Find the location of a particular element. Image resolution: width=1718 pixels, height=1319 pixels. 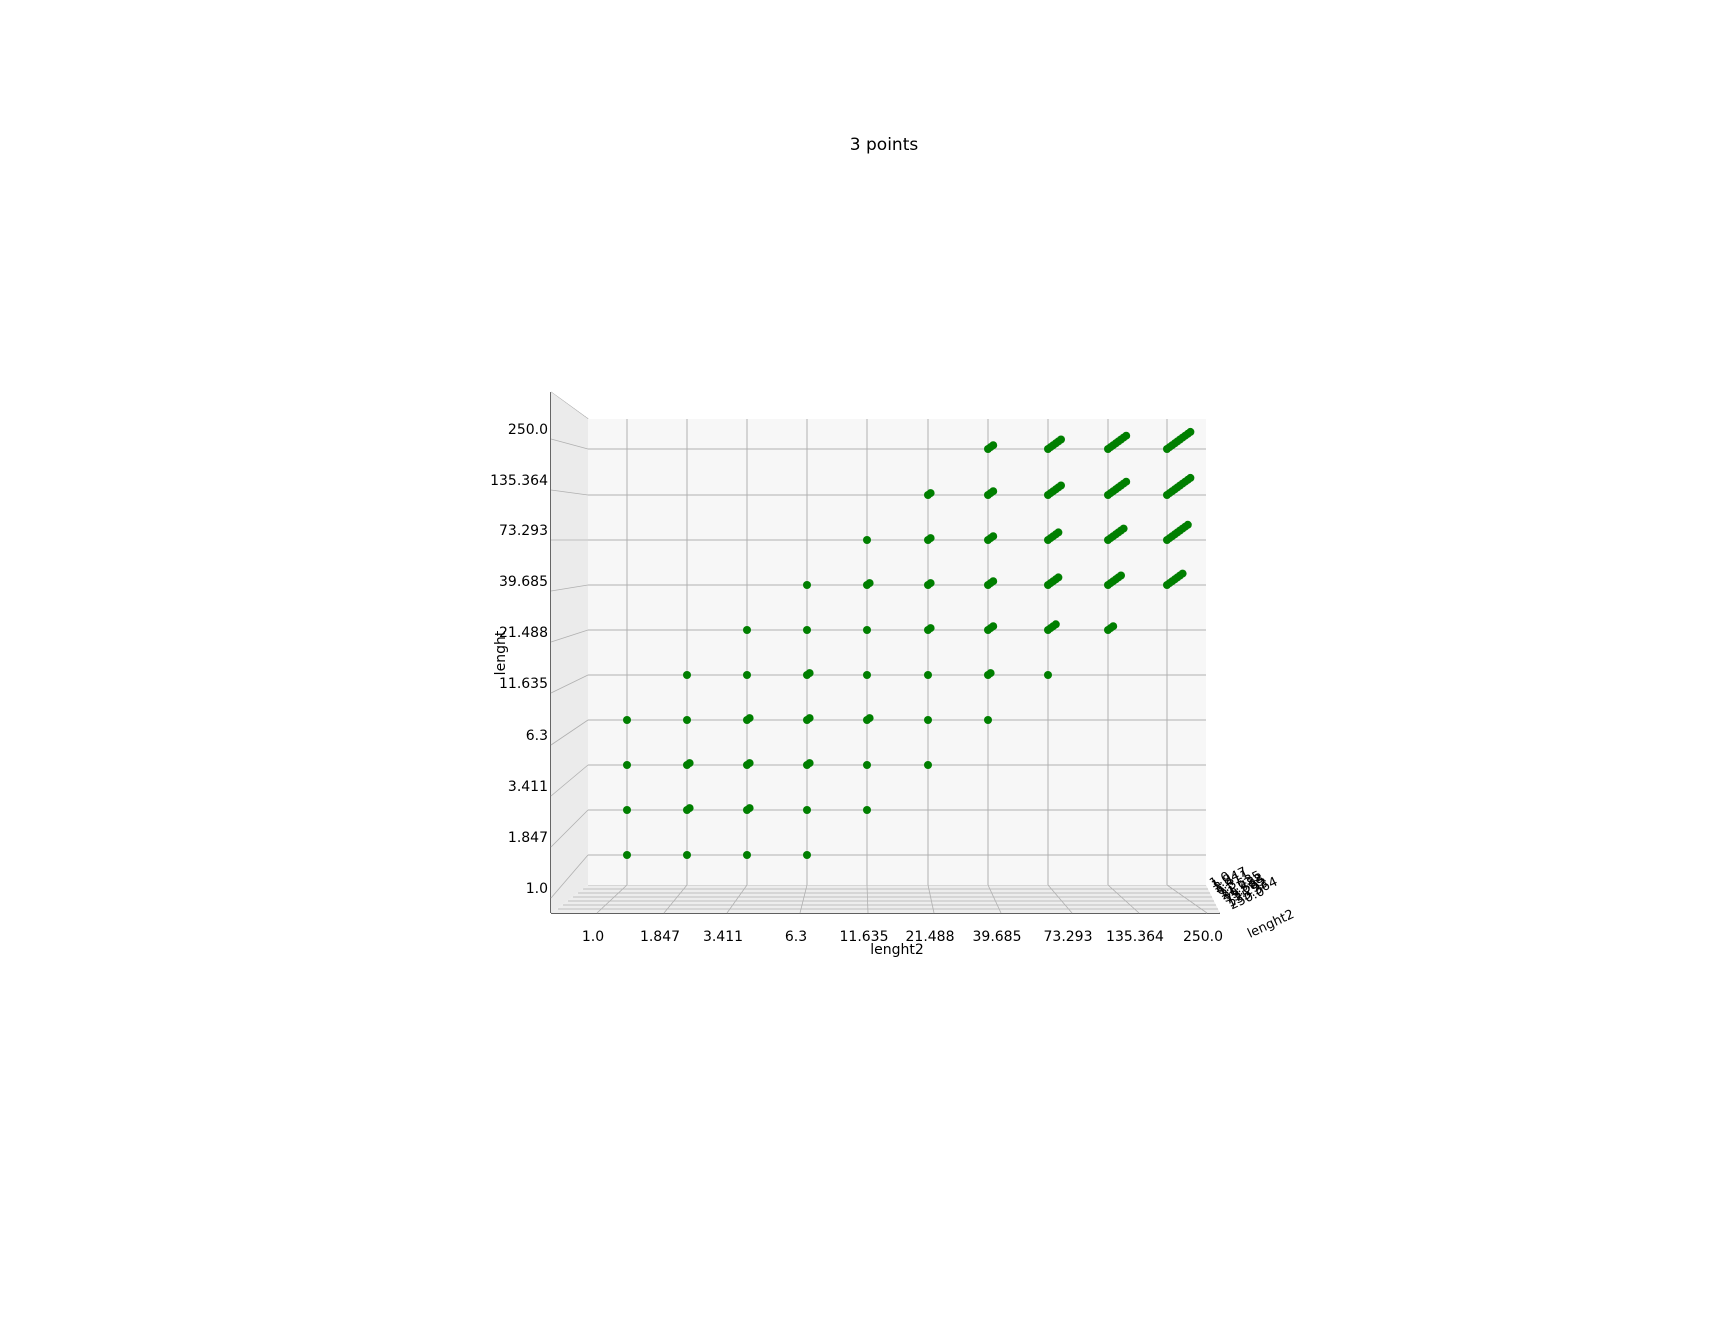

y-tick-label: 3.411 is located at coordinates (528, 787).